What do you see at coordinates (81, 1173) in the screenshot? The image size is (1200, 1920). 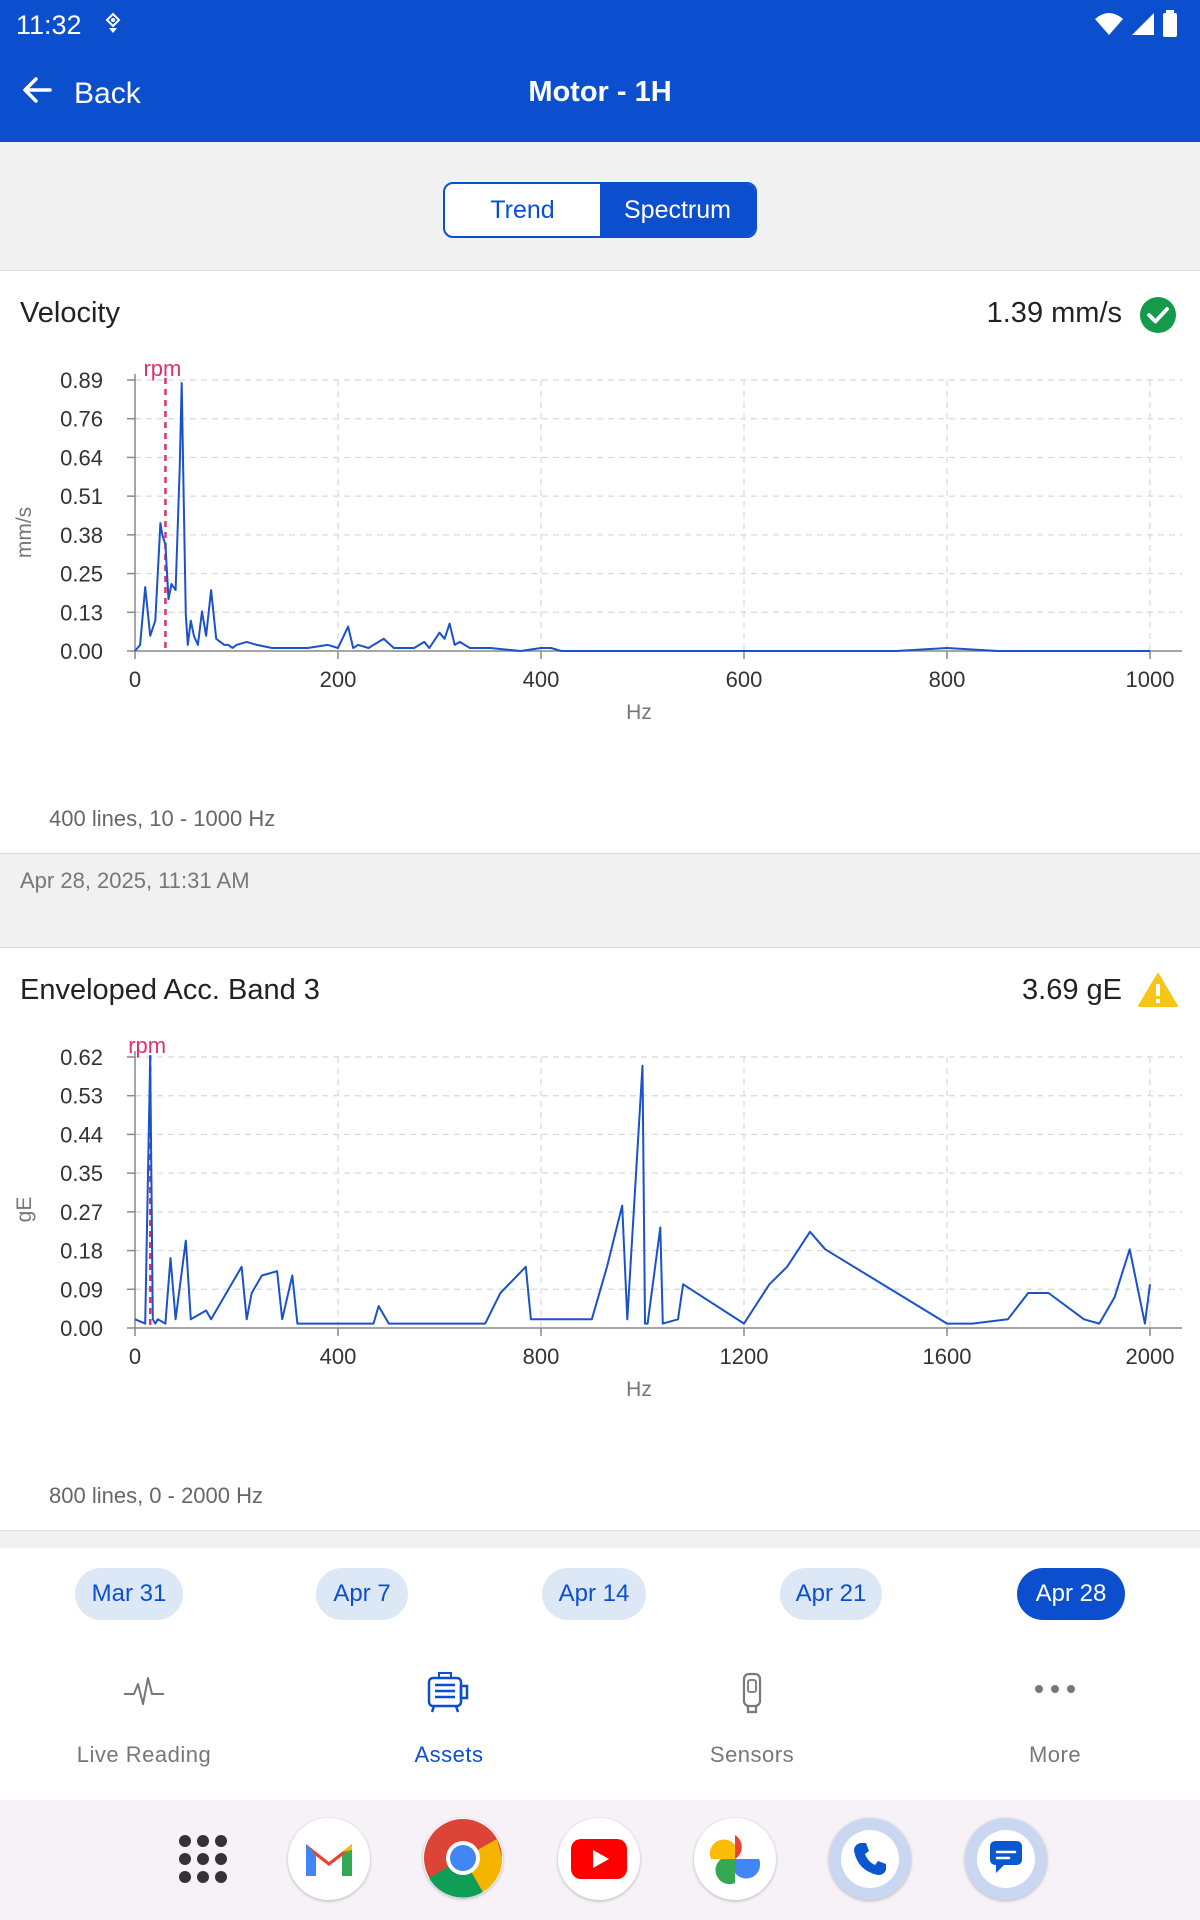 I see `y-tick-label: 0.35` at bounding box center [81, 1173].